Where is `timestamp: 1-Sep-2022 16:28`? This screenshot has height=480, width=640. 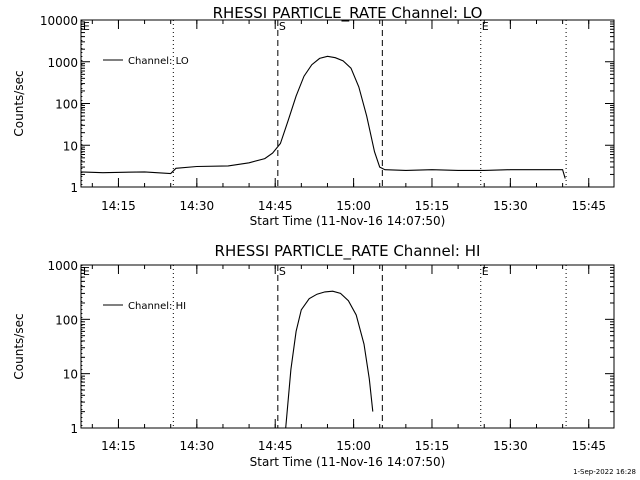 timestamp: 1-Sep-2022 16:28 is located at coordinates (604, 472).